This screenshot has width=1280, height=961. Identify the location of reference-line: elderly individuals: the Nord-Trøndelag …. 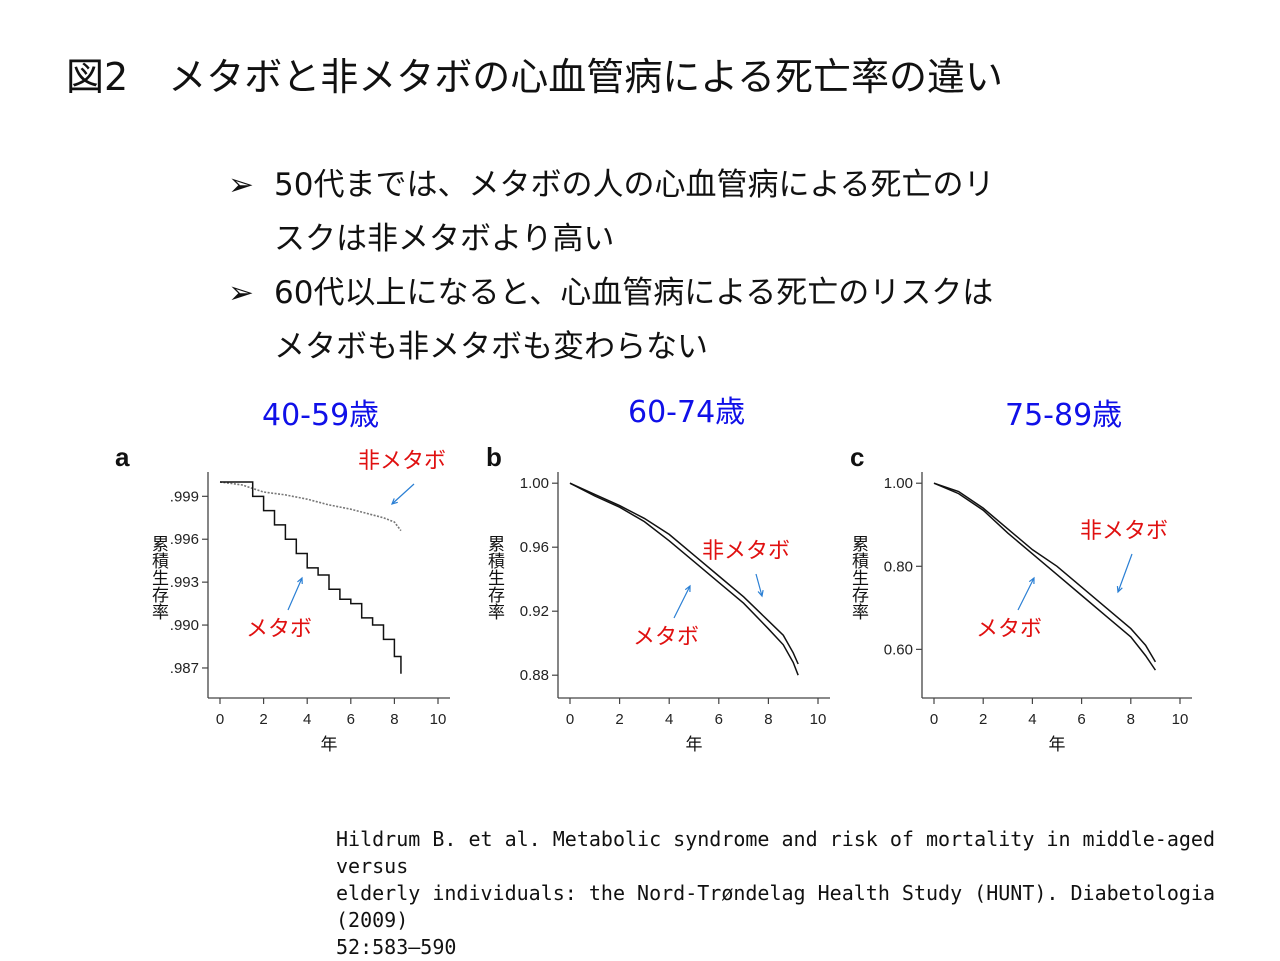
(775, 906).